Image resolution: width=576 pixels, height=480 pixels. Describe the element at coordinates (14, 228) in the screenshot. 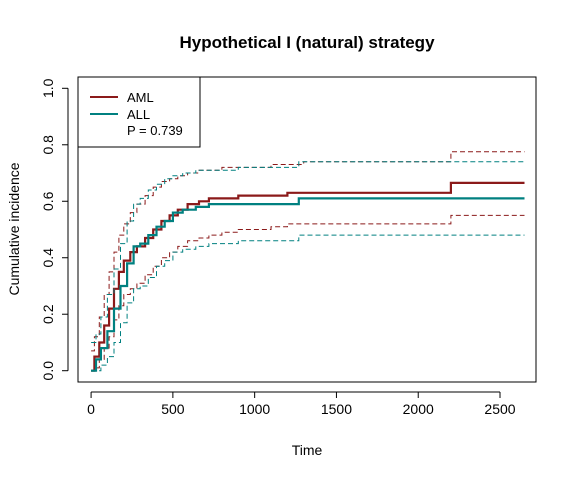

I see `y-axis-label: Cumulative incidence` at that location.